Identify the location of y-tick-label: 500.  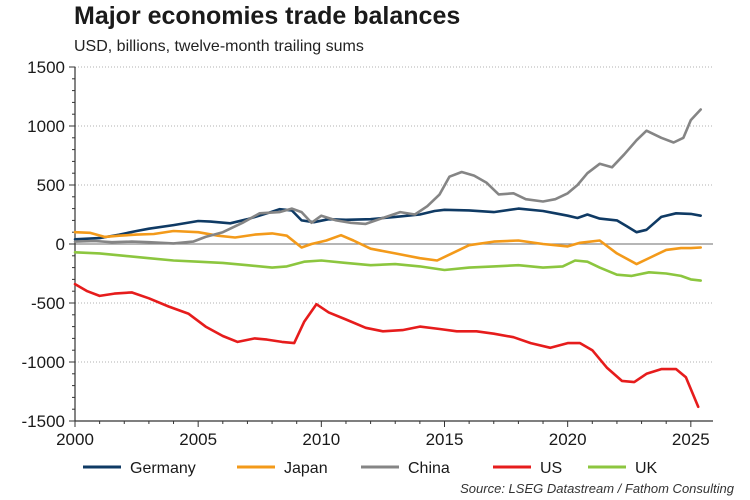
(51, 185).